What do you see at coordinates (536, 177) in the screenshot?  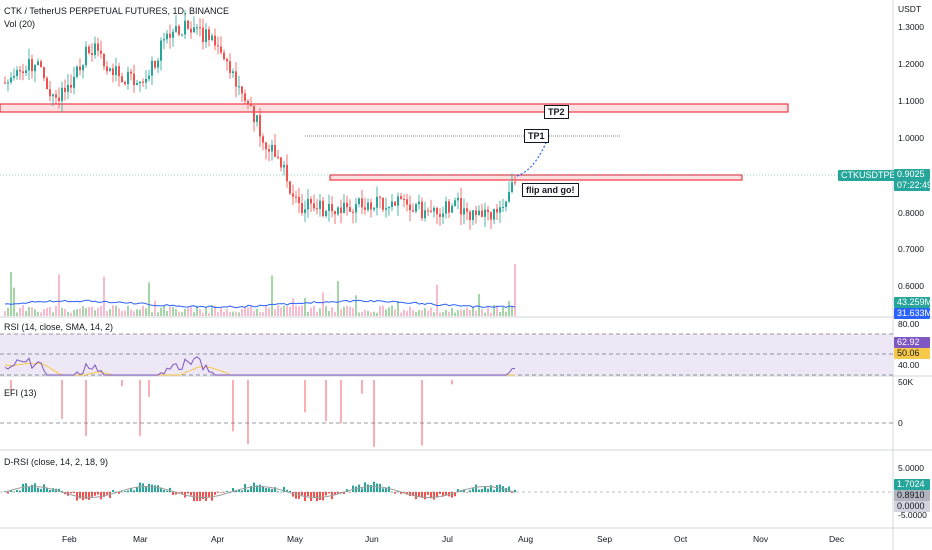 I see `flip-zone` at bounding box center [536, 177].